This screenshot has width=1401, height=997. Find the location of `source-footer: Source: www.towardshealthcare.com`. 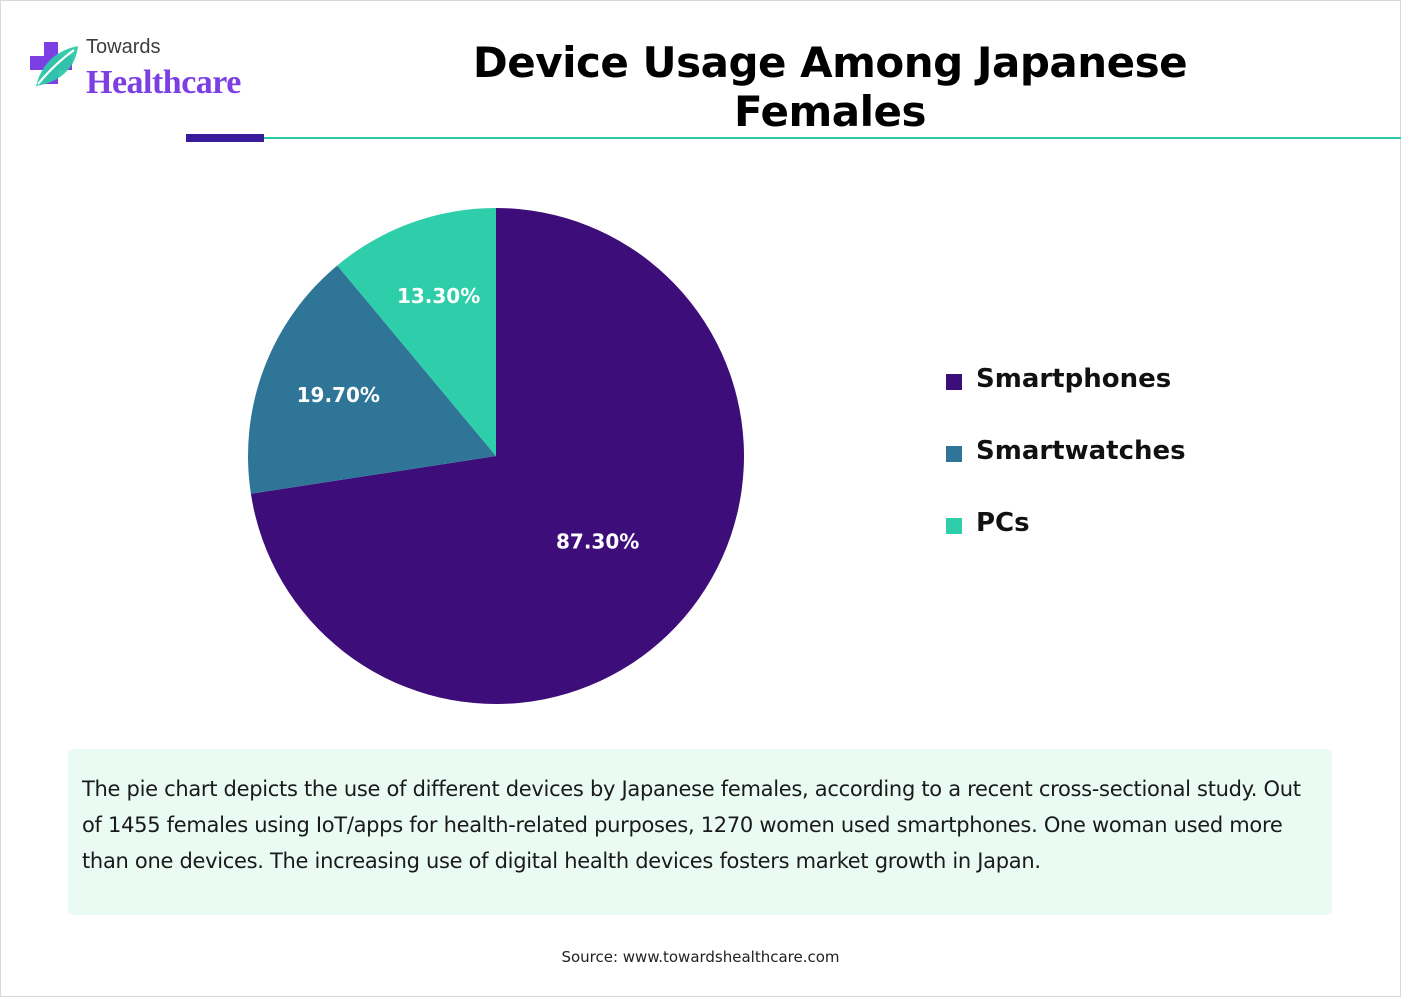

source-footer: Source: www.towardshealthcare.com is located at coordinates (700, 957).